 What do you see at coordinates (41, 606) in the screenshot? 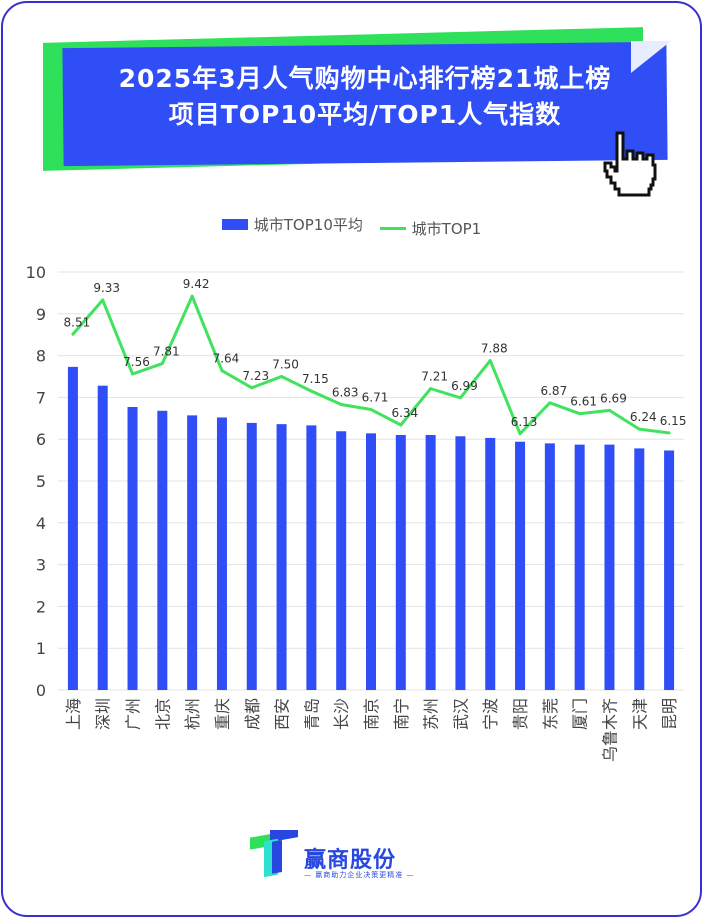
I see `y-tick-label: 2` at bounding box center [41, 606].